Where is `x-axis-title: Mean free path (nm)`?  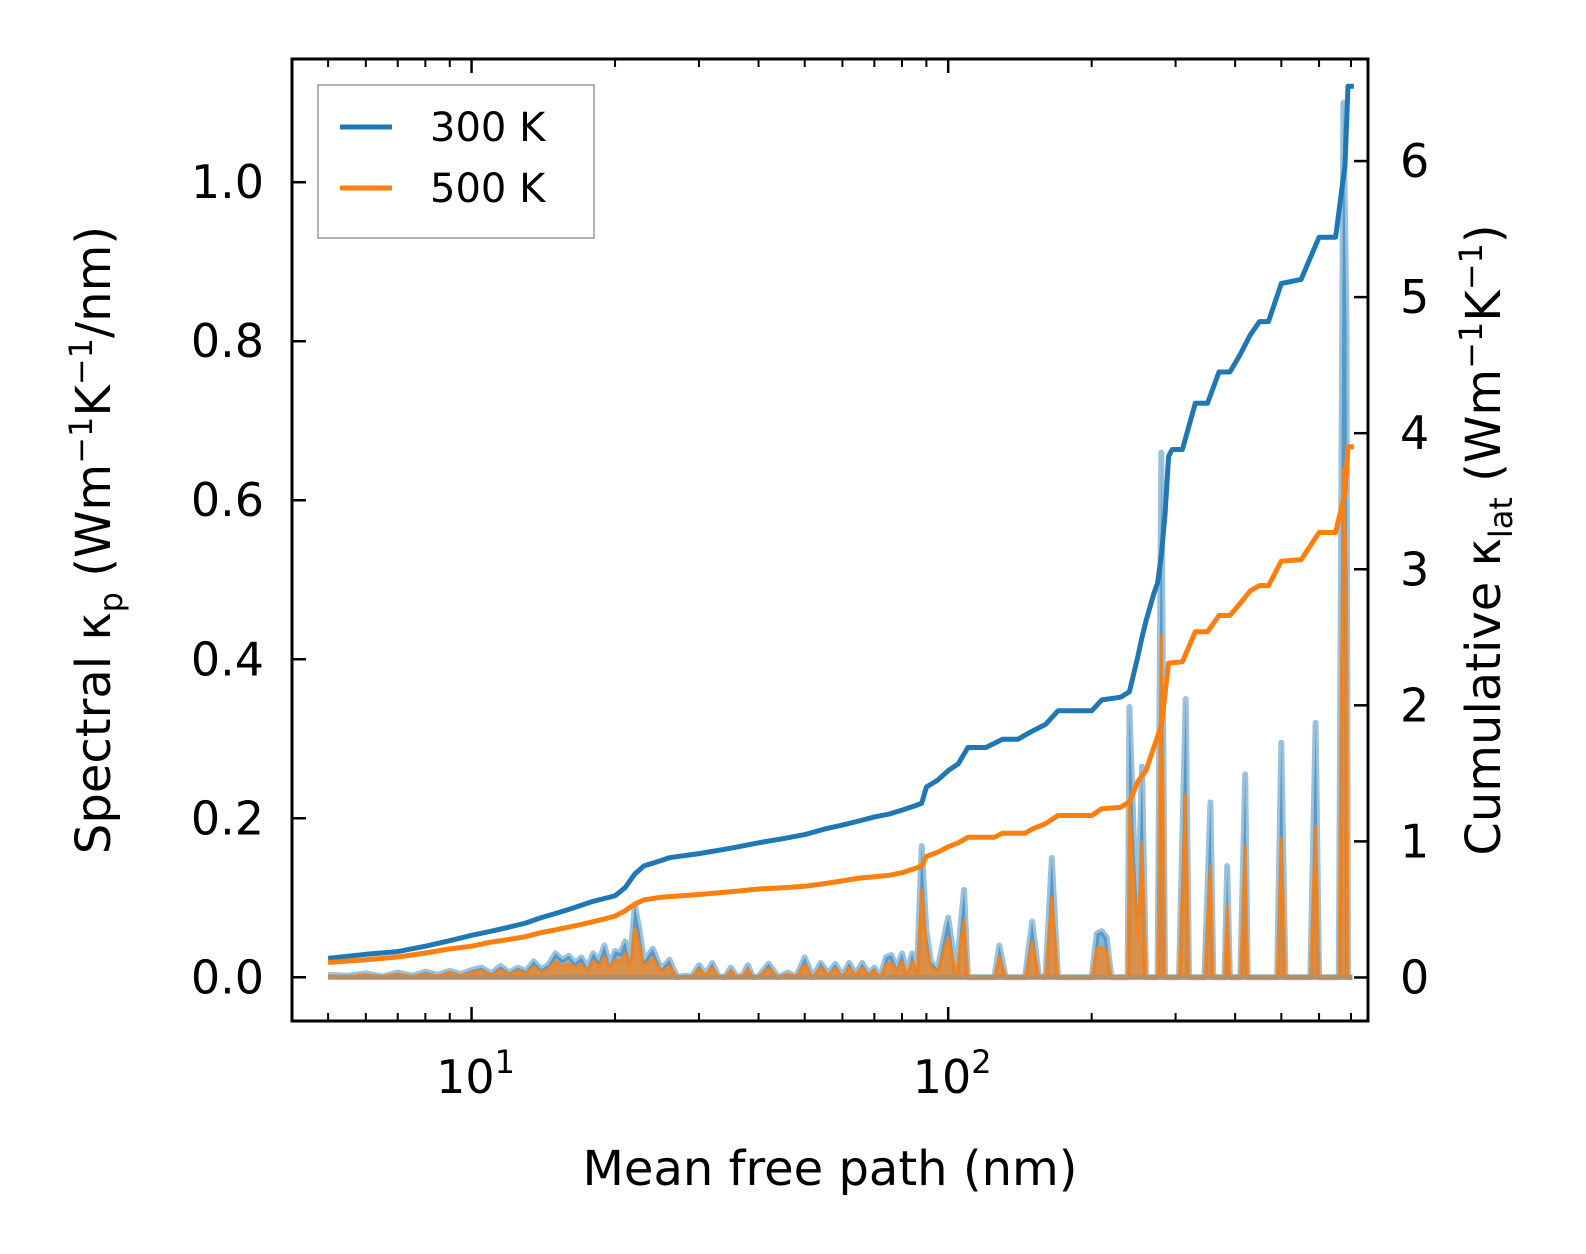
x-axis-title: Mean free path (nm) is located at coordinates (830, 1169).